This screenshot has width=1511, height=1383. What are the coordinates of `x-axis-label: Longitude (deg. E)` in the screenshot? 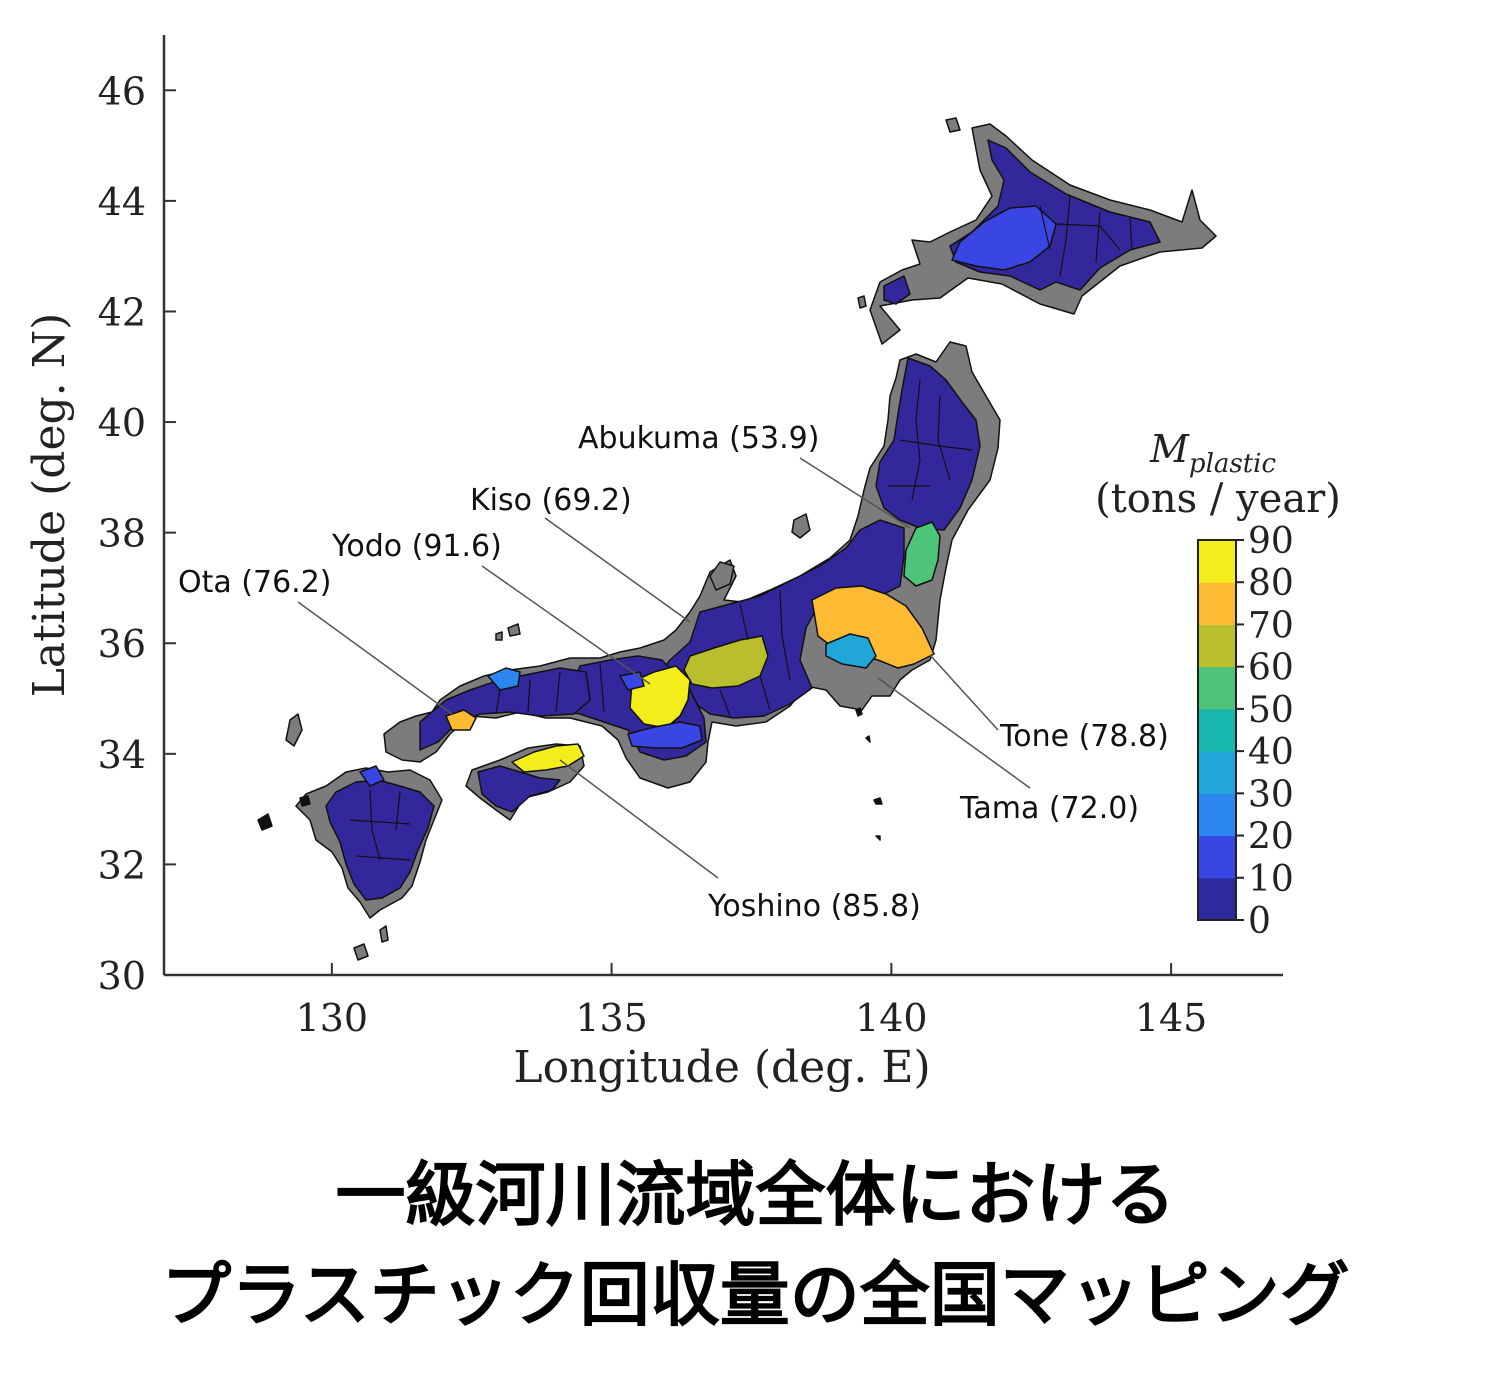 It's located at (721, 1067).